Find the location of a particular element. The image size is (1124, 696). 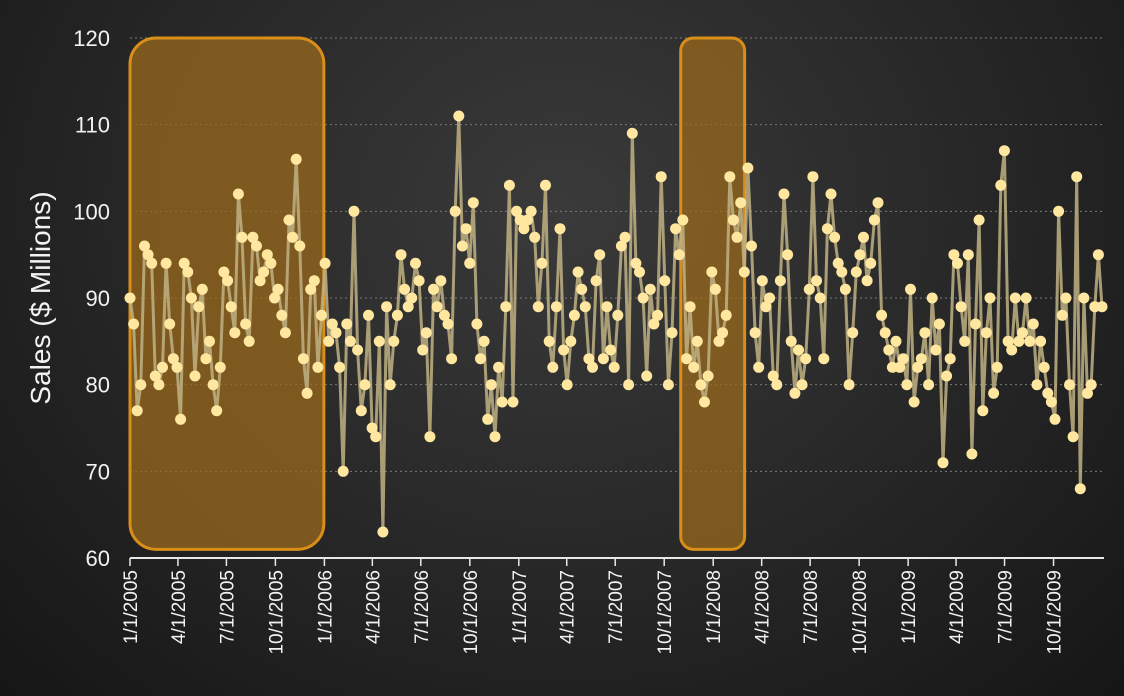

x-tick-label: 4/1/2007 is located at coordinates (568, 607).